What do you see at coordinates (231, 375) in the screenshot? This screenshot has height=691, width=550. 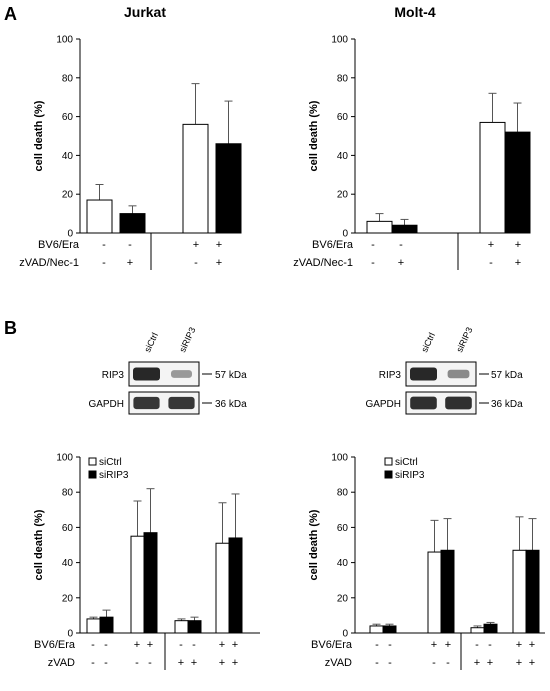 I see `size-label: 57 kDa` at bounding box center [231, 375].